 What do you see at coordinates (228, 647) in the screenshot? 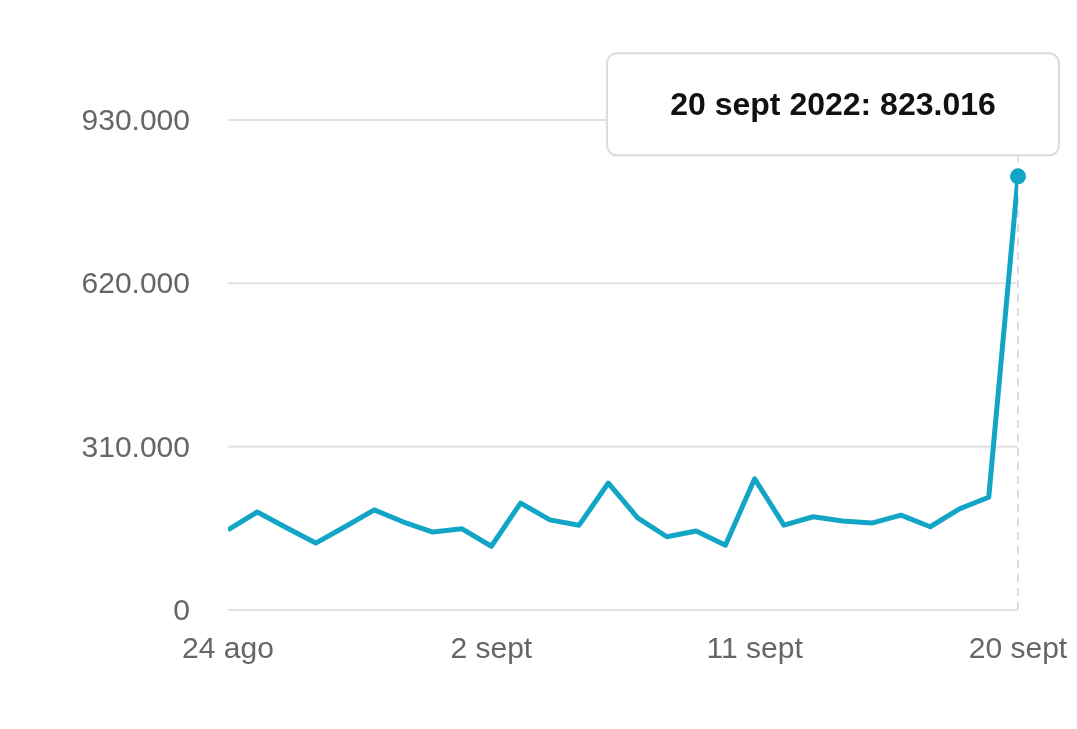
I see `x-tick-label: 24 ago` at bounding box center [228, 647].